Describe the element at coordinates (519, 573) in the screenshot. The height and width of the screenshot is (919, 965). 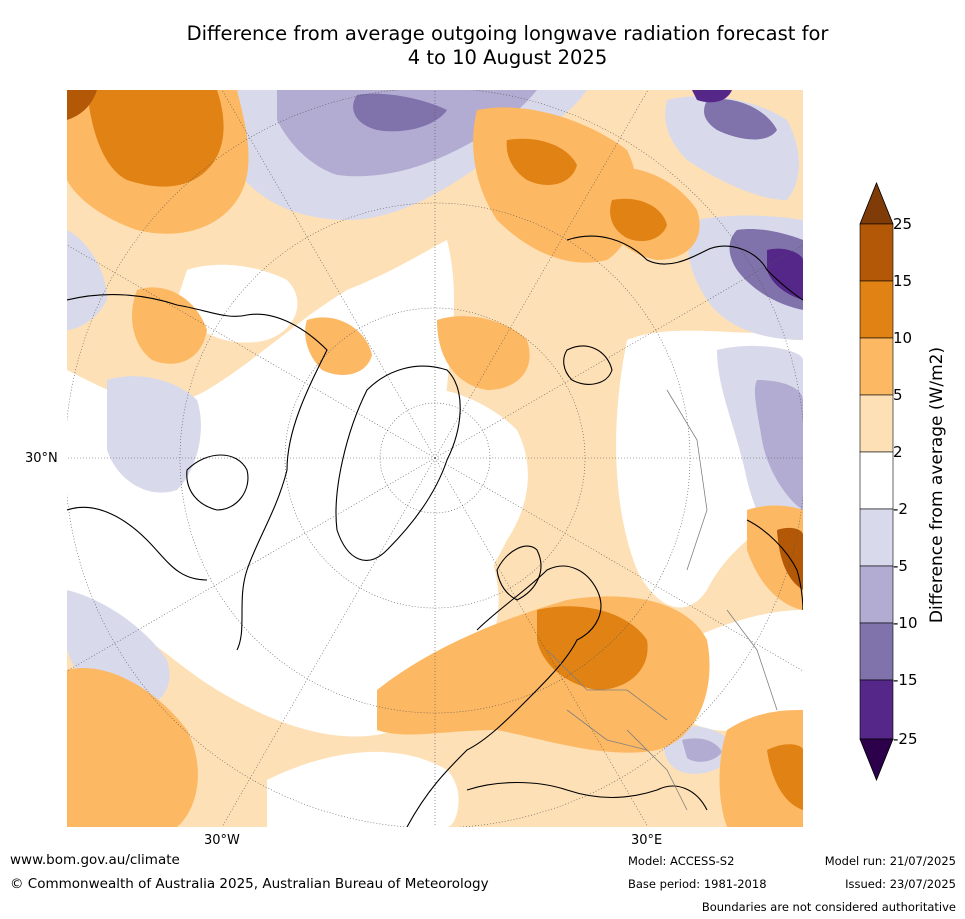
I see `scandinavia-coast` at that location.